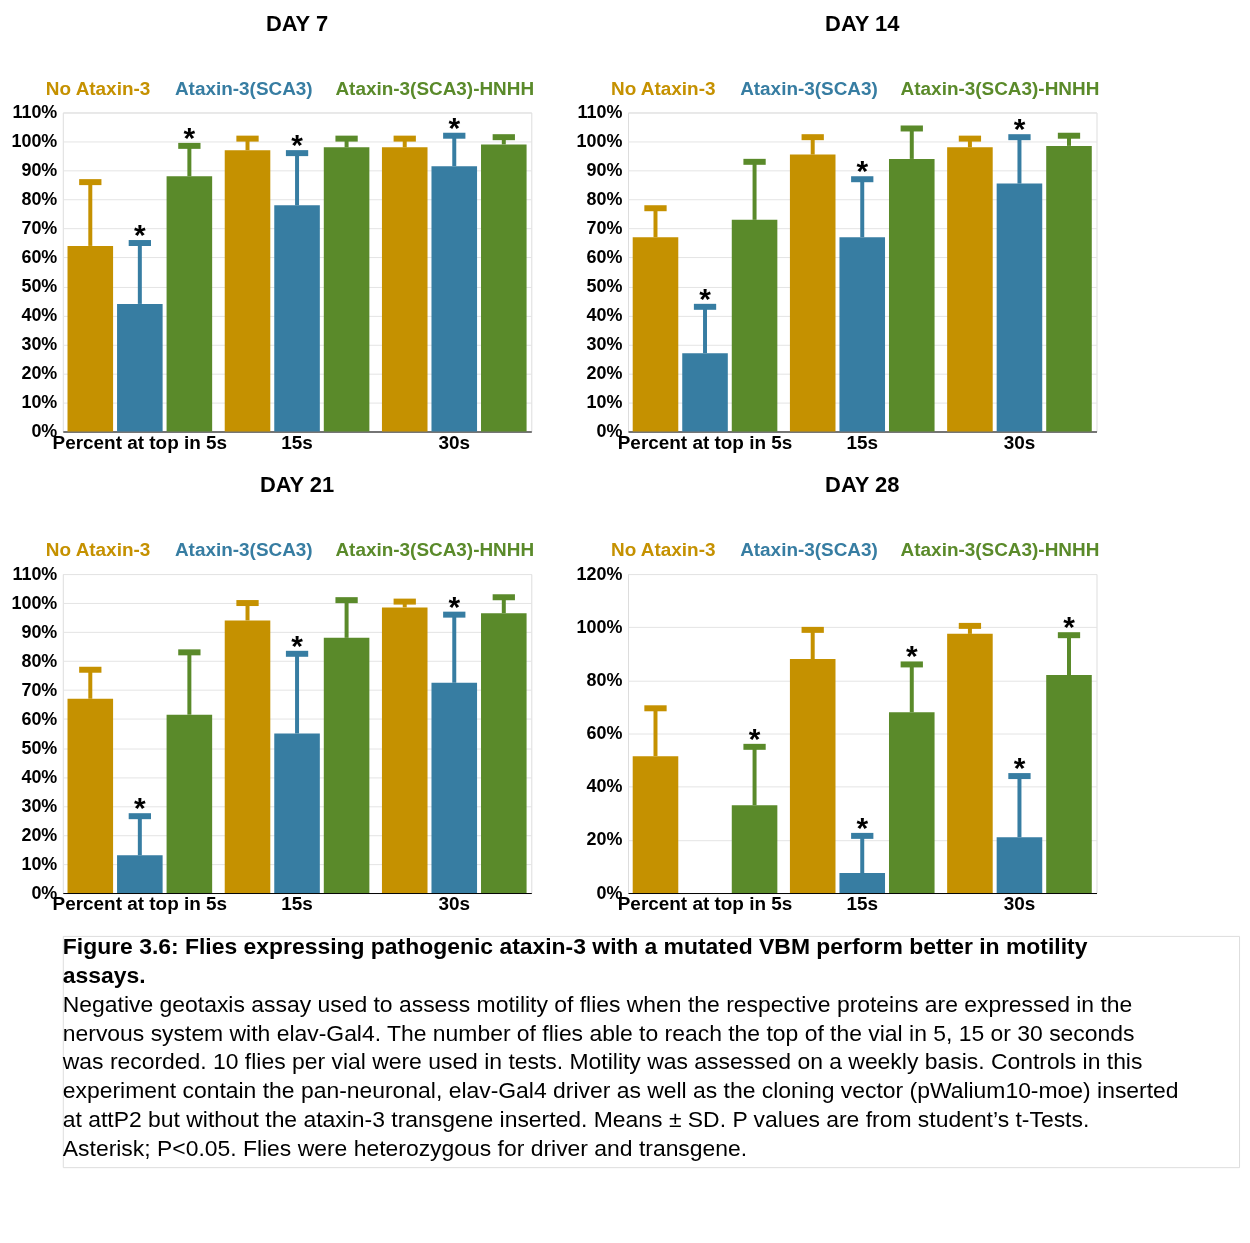 The image size is (1250, 1243). What do you see at coordinates (862, 485) in the screenshot?
I see `chart-title: DAY 28` at bounding box center [862, 485].